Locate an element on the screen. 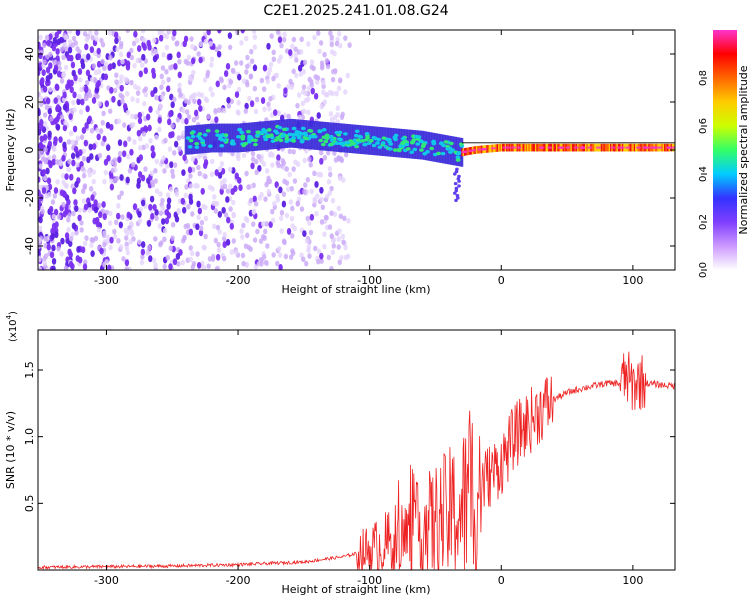 The width and height of the screenshot is (750, 600). spectrogram-x-tick-label: 100 is located at coordinates (632, 280).